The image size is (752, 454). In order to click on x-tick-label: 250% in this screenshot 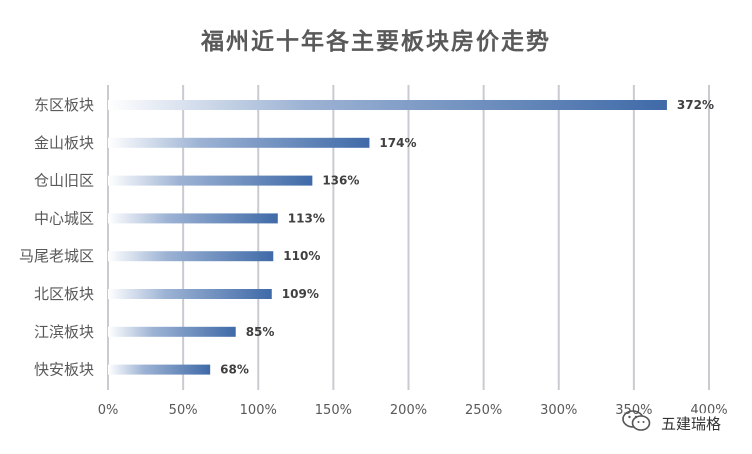, I will do `click(483, 410)`.